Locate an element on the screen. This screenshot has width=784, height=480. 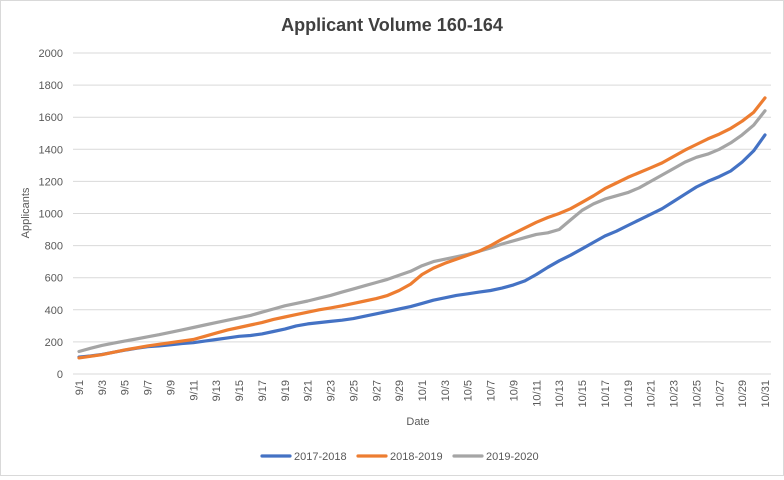
x-tick-label: 9/29 is located at coordinates (400, 390).